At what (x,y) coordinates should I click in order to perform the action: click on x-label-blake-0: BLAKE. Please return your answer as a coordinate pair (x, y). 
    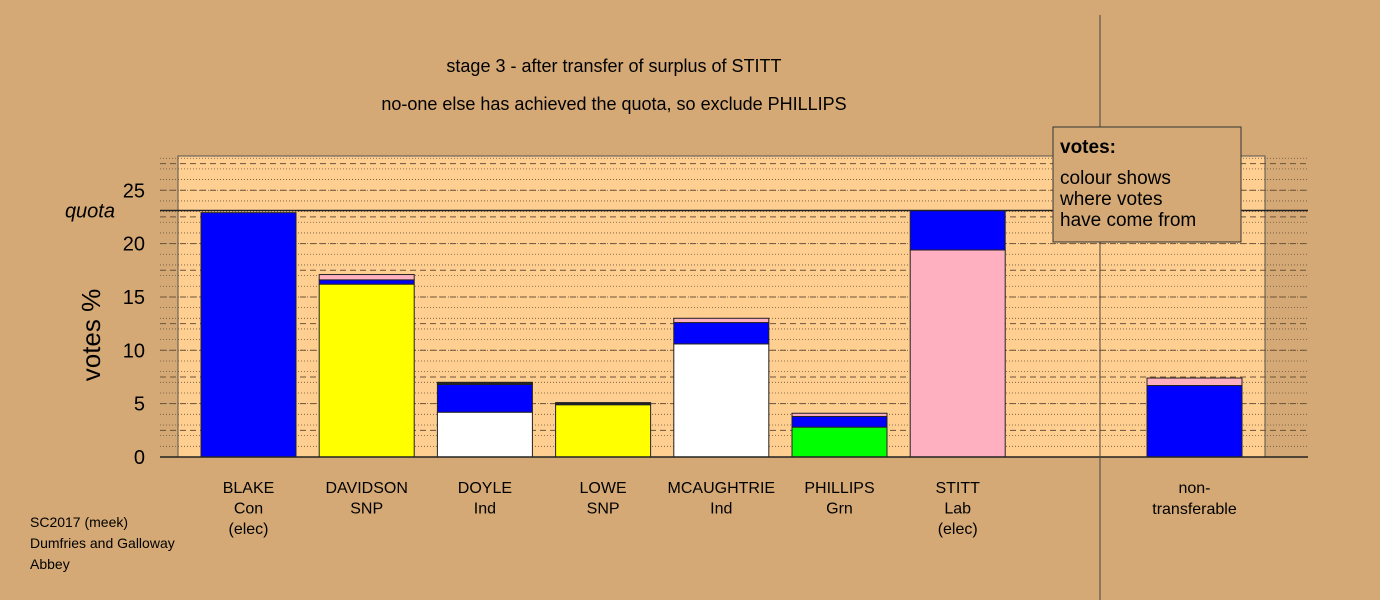
    Looking at the image, I should click on (249, 488).